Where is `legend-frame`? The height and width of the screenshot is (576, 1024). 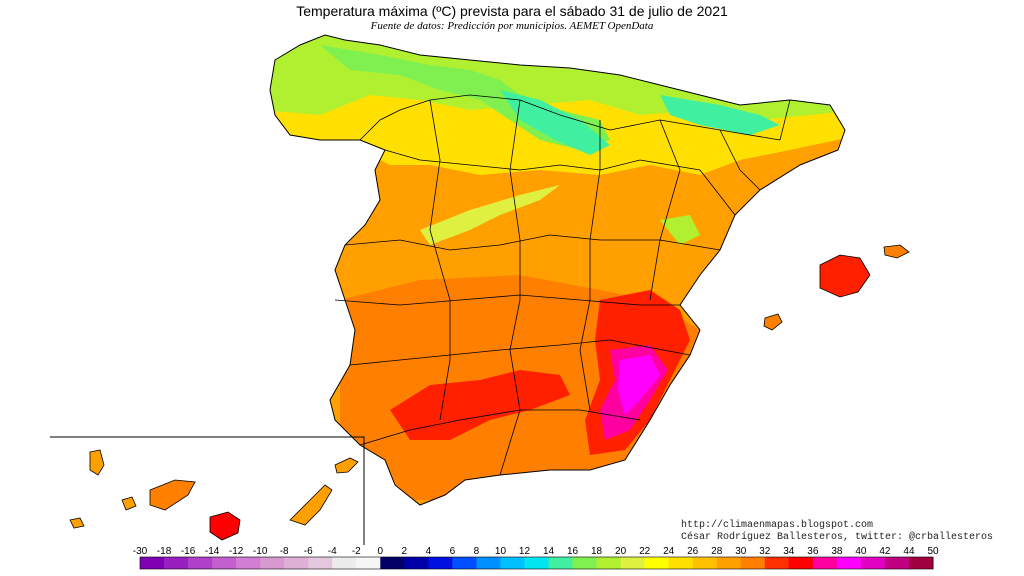 legend-frame is located at coordinates (536, 563).